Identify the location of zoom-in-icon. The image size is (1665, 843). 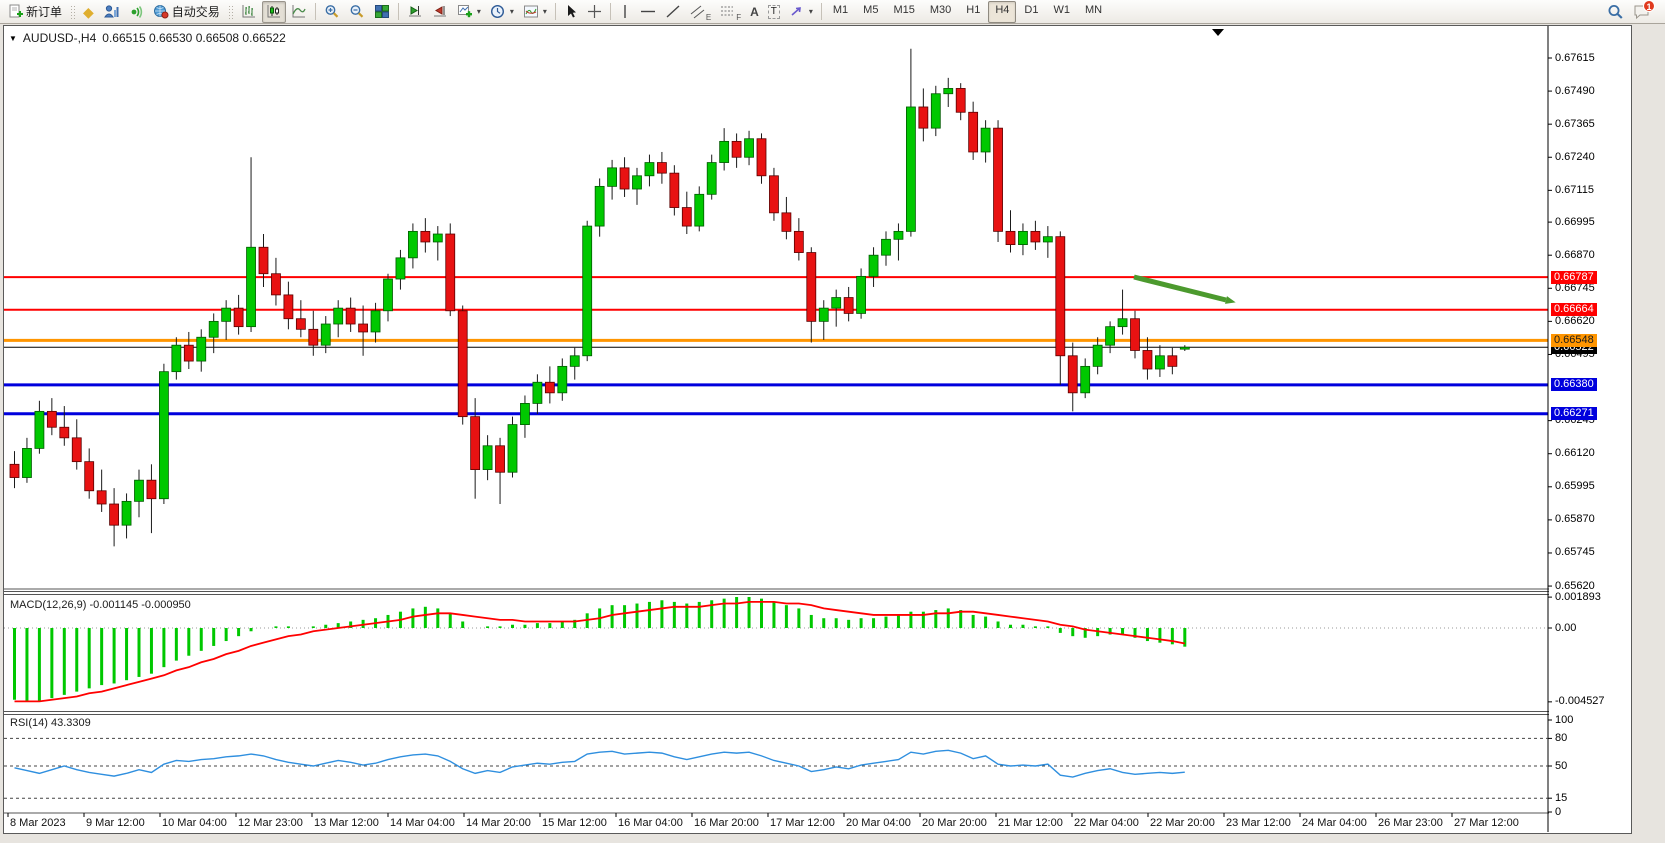
(332, 11).